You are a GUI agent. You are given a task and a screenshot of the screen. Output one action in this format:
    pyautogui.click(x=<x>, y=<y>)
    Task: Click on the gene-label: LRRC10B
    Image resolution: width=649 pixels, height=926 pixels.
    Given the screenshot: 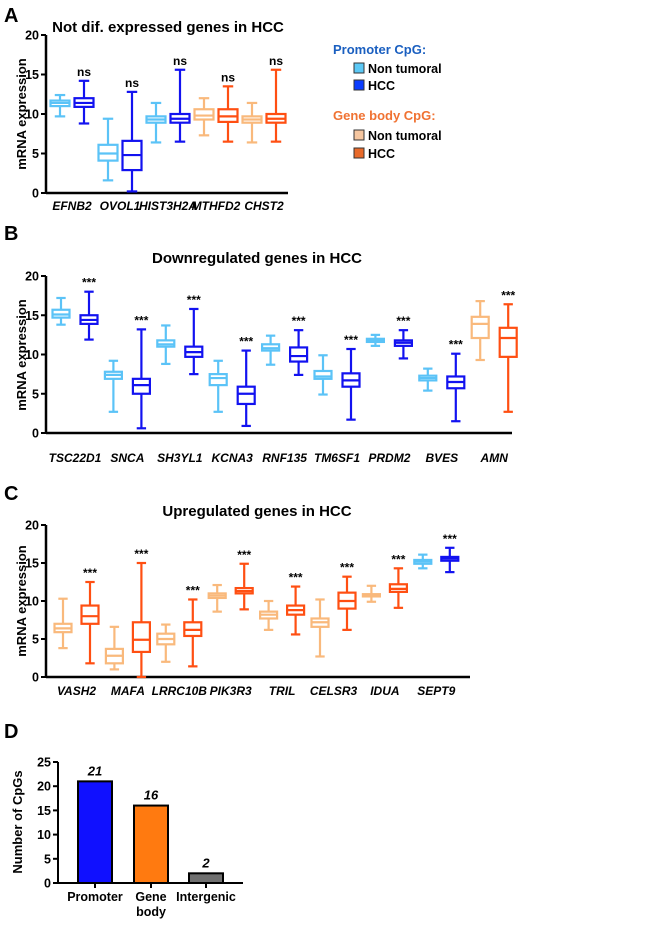 What is the action you would take?
    pyautogui.click(x=180, y=691)
    